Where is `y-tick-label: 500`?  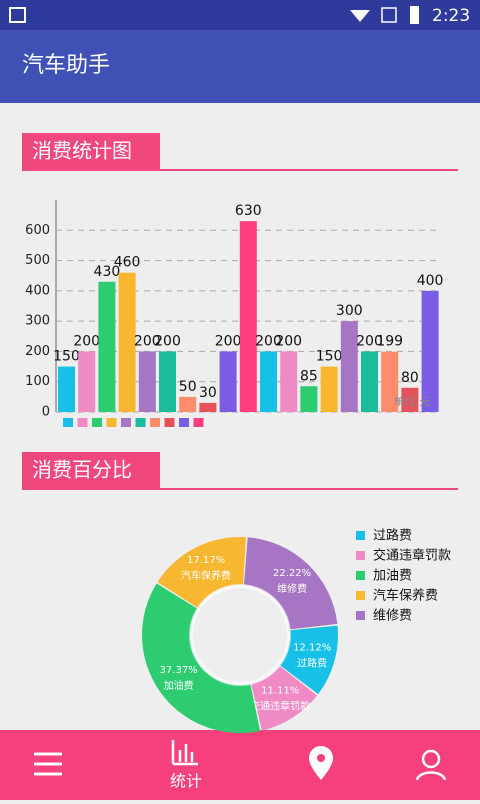 y-tick-label: 500 is located at coordinates (37, 260).